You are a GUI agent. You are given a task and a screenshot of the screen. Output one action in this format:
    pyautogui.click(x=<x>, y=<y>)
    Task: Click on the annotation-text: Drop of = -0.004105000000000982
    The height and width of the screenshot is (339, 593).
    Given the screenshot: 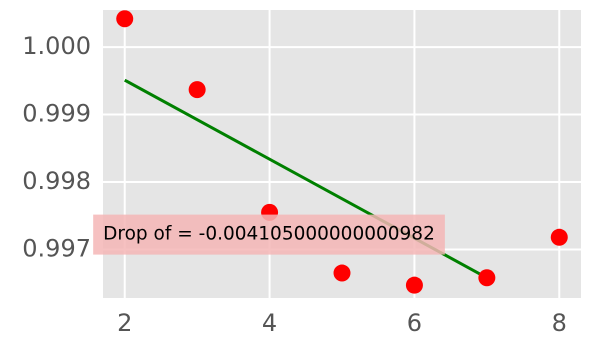 What is the action you would take?
    pyautogui.click(x=269, y=234)
    